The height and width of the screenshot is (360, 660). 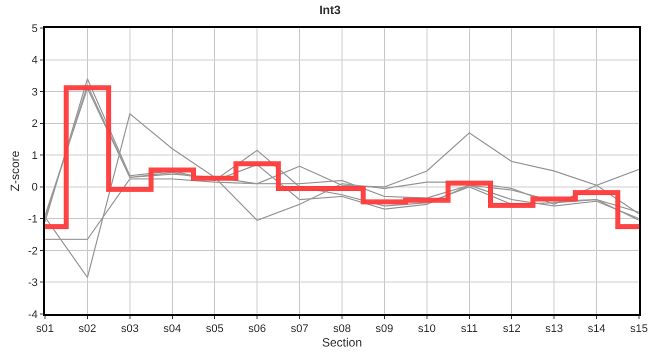 What do you see at coordinates (35, 188) in the screenshot?
I see `y-tick-label: 0` at bounding box center [35, 188].